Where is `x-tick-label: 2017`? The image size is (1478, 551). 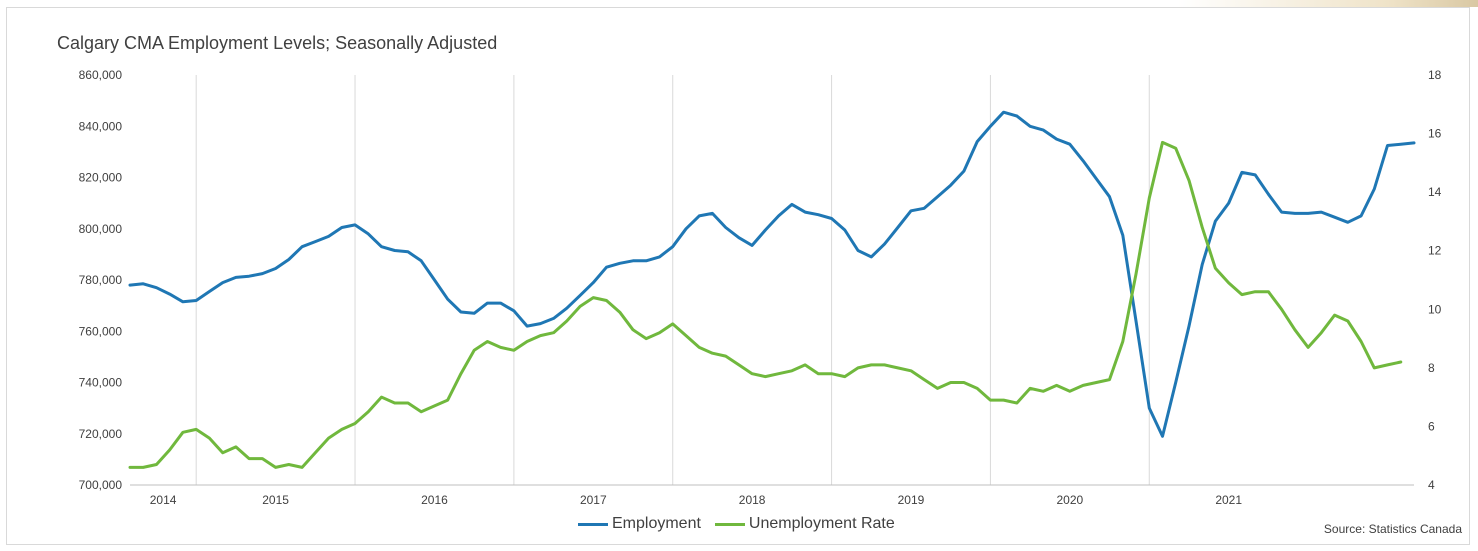
x-tick-label: 2017 is located at coordinates (593, 500).